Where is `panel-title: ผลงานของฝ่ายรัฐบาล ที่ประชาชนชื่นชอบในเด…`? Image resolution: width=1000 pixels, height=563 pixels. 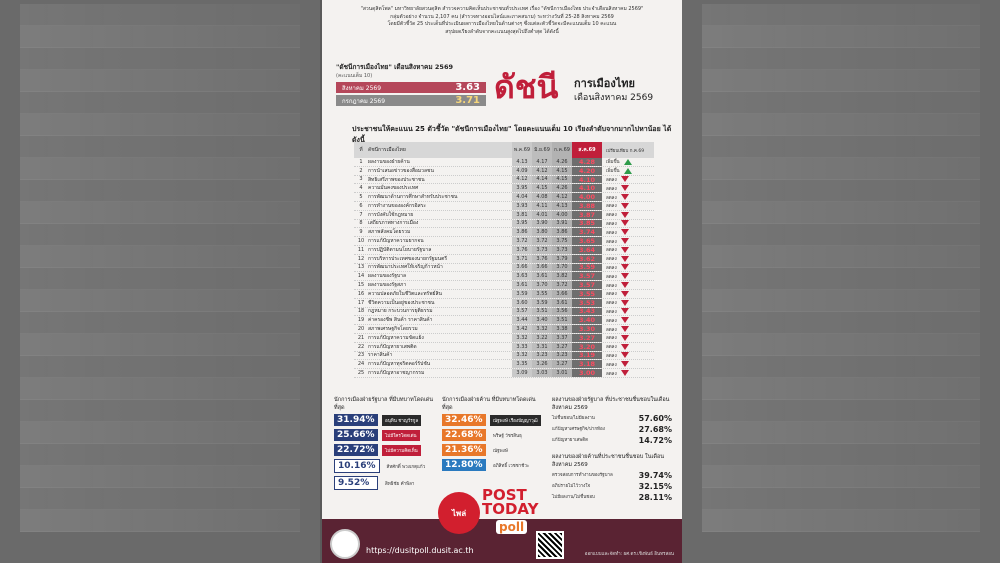
panel-title: ผลงานของฝ่ายรัฐบาล ที่ประชาชนชื่นชอบในเด… is located at coordinates (611, 404).